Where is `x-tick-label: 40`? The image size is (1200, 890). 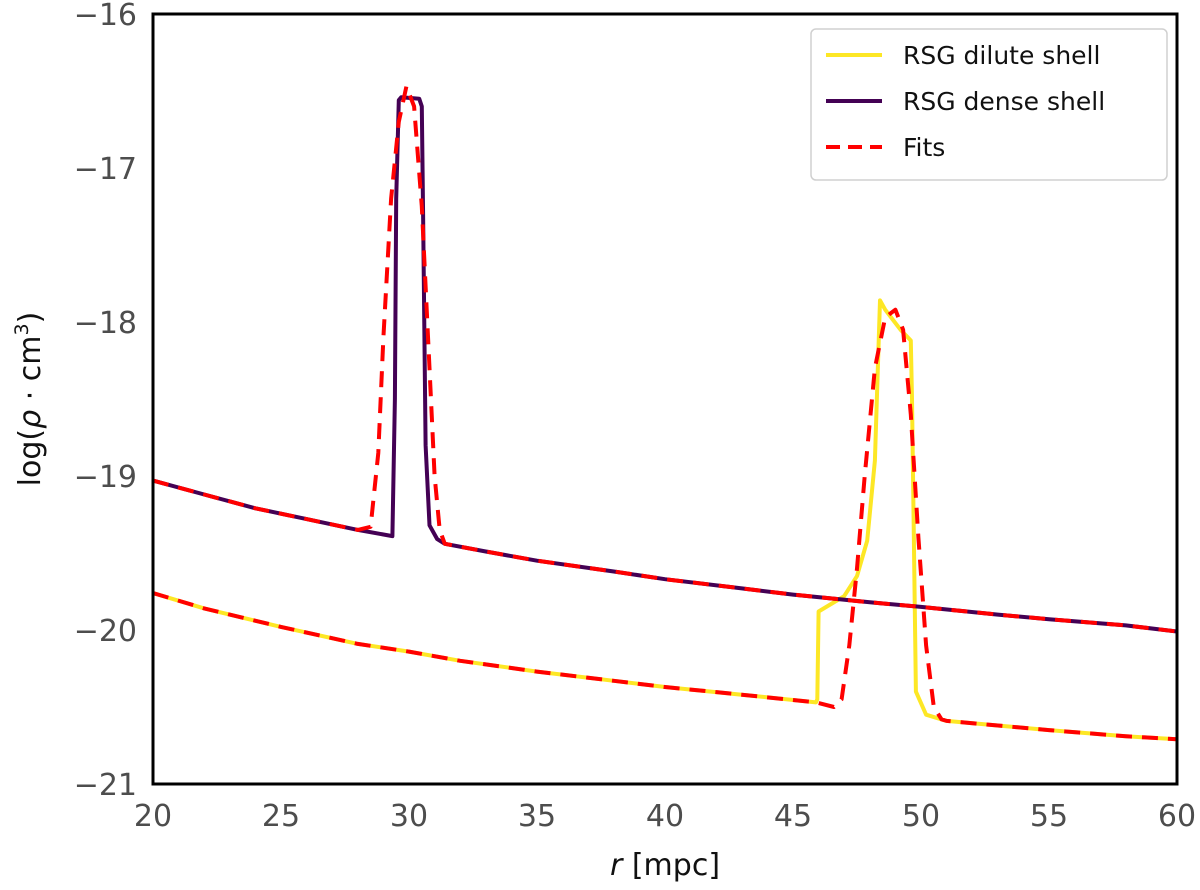
x-tick-label: 40 is located at coordinates (665, 816).